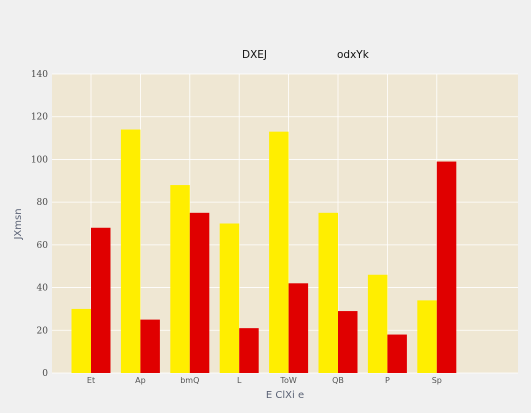 This screenshot has width=531, height=413. Describe the element at coordinates (43, 331) in the screenshot. I see `y-tick-label: 20` at that location.